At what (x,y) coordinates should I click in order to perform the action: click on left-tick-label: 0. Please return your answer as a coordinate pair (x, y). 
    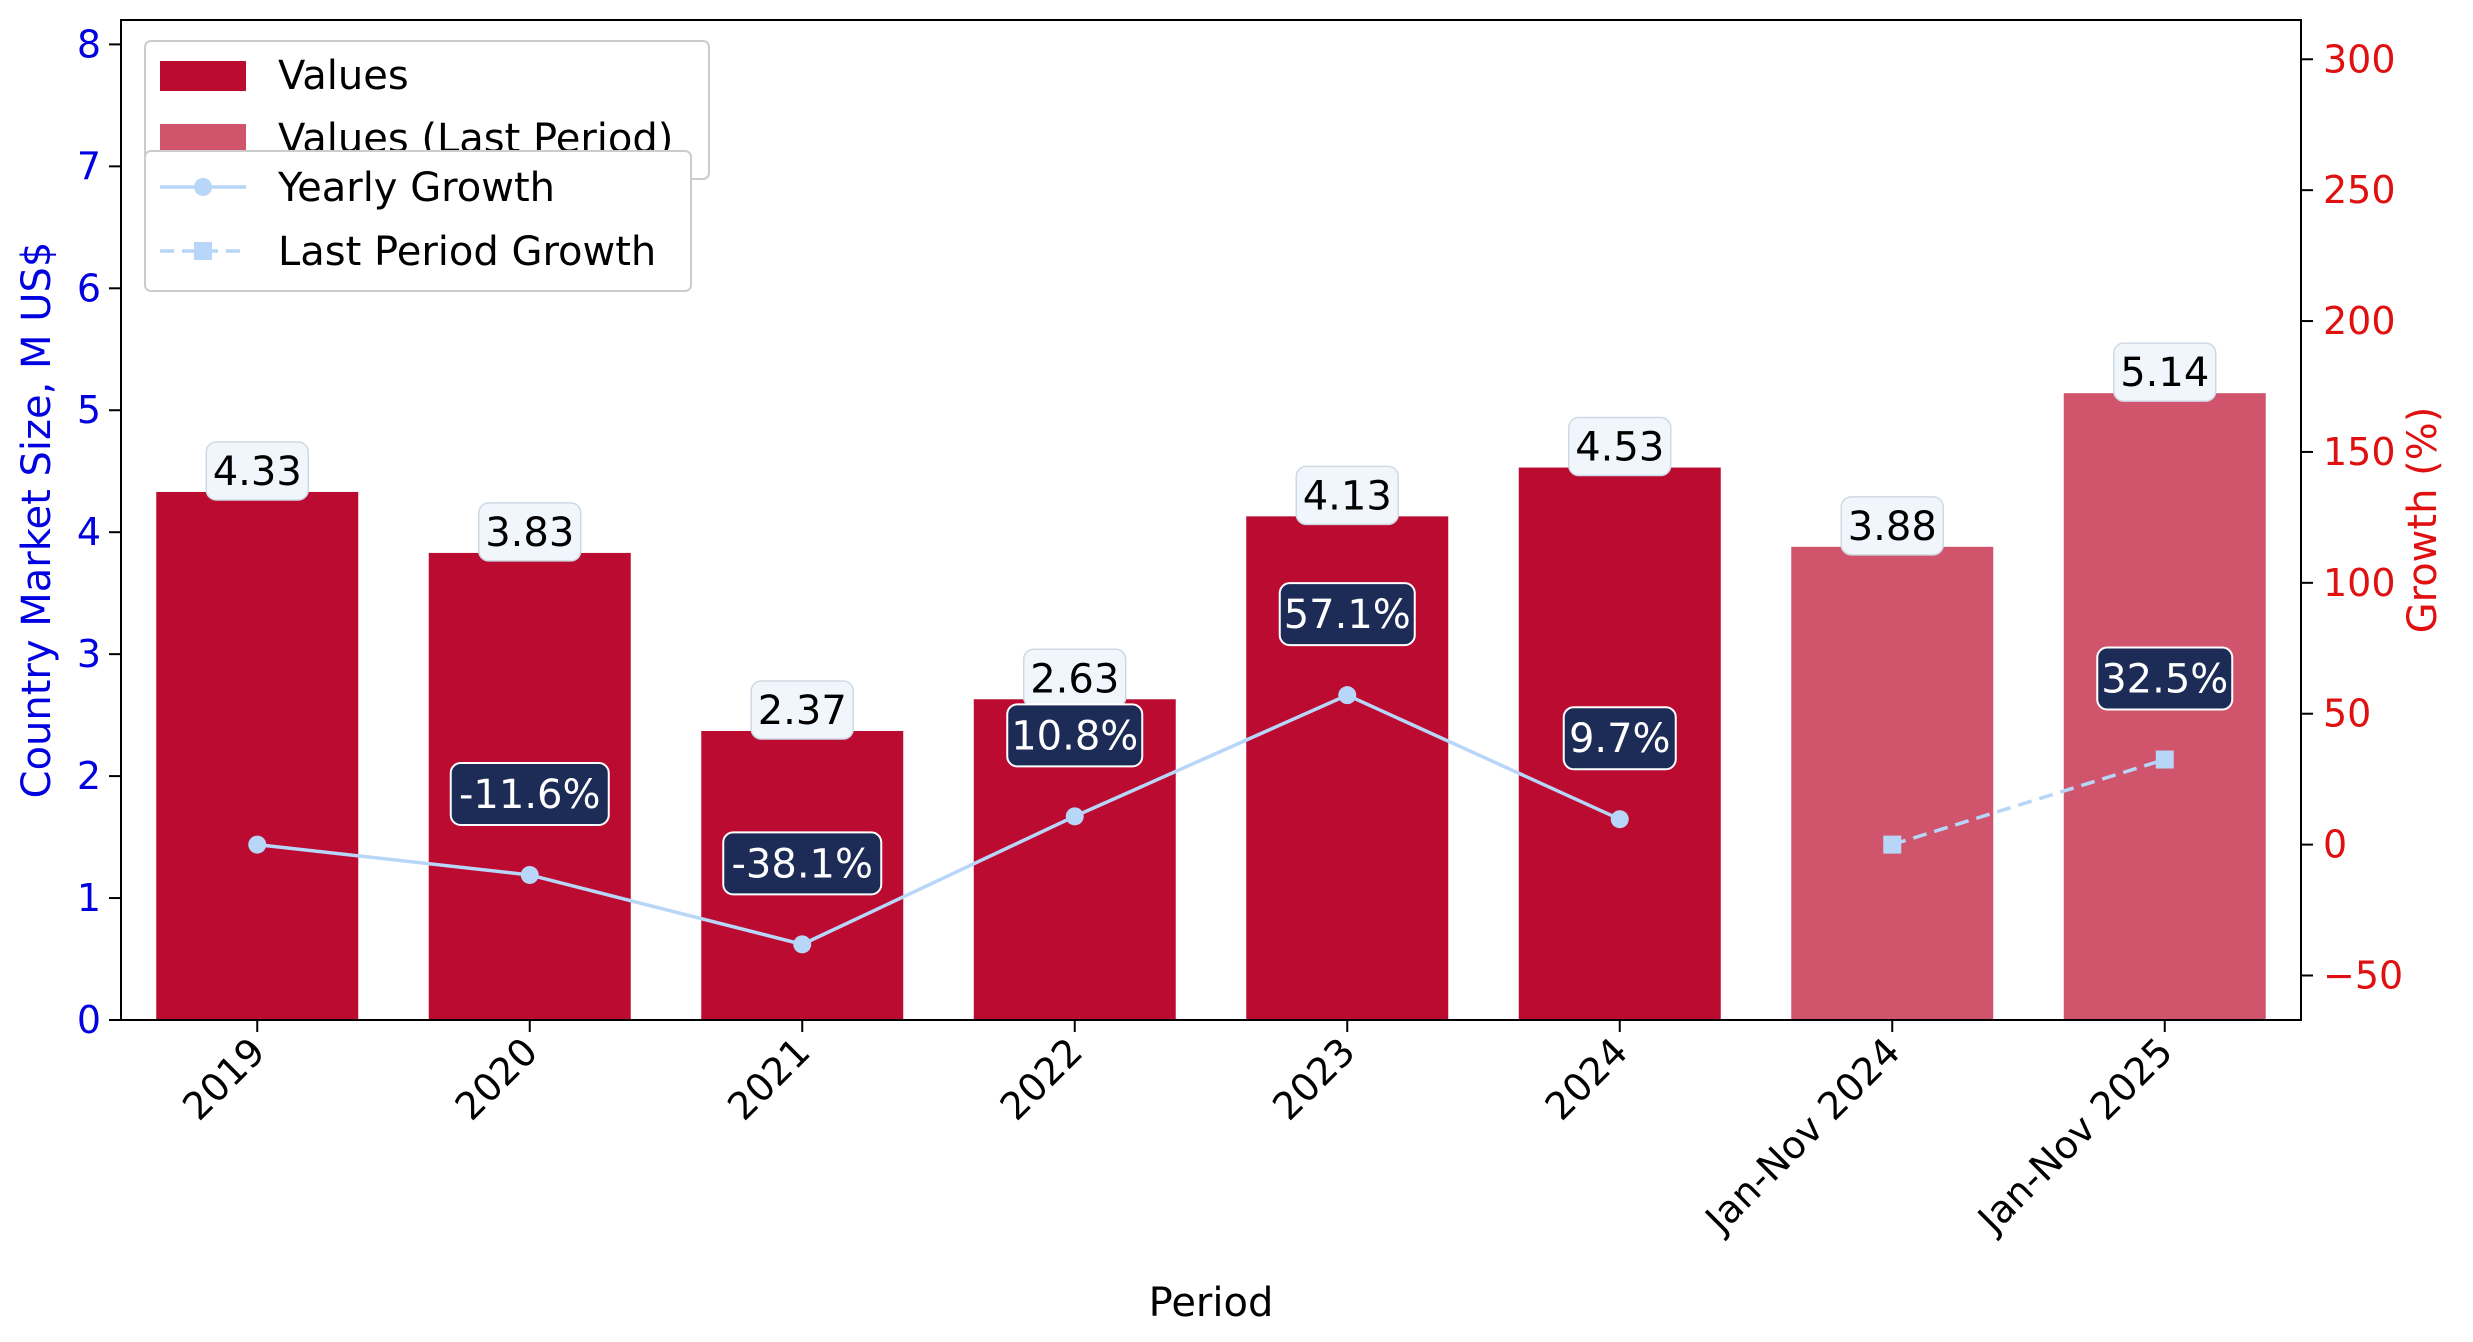
    Looking at the image, I should click on (89, 1020).